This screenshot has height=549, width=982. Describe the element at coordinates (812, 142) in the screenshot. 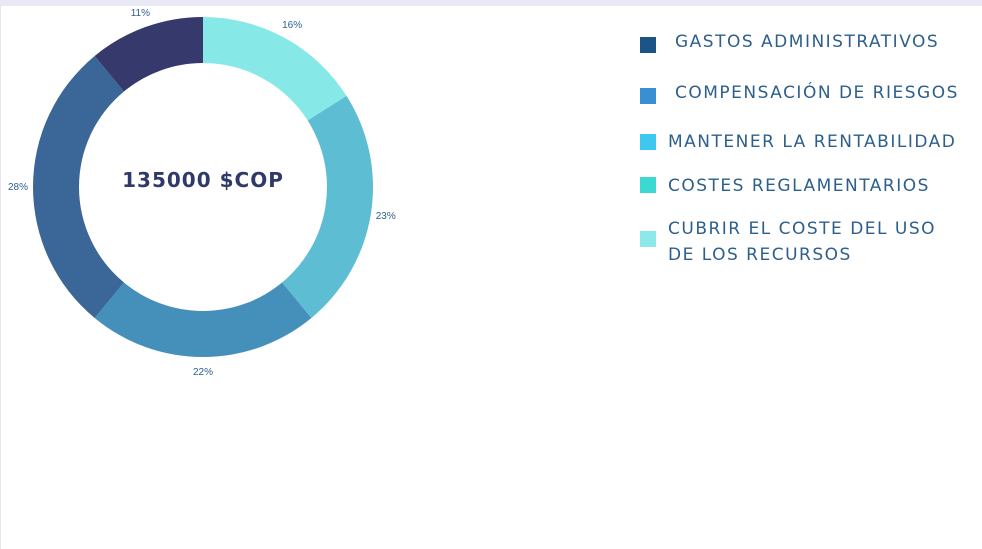

I see `legend-label: MANTENER LA RENTABILIDAD` at that location.